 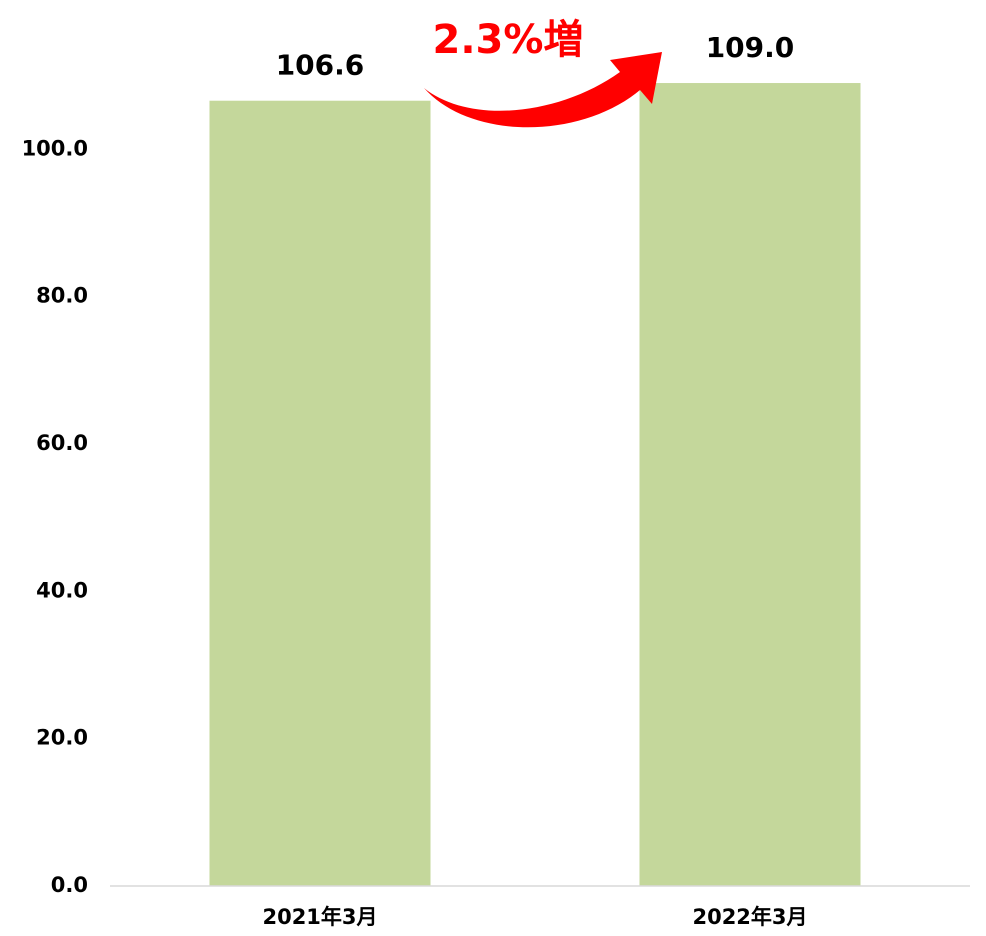 What do you see at coordinates (62, 296) in the screenshot?
I see `y-tick-label: 80.0` at bounding box center [62, 296].